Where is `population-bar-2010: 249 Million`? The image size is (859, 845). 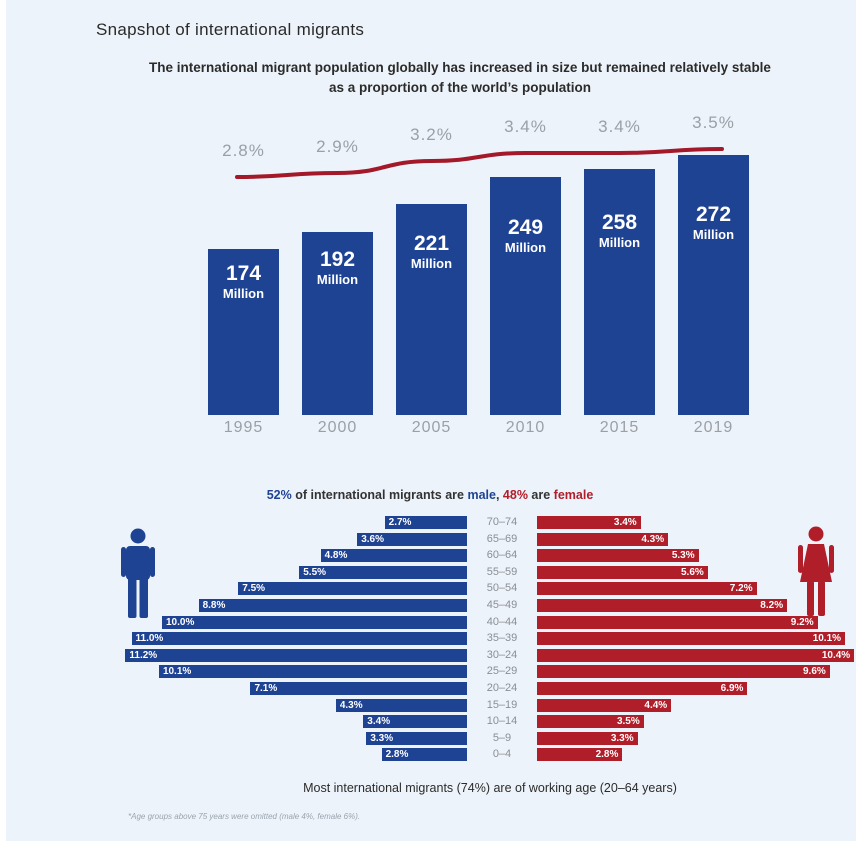
population-bar-2010: 249 Million is located at coordinates (525, 296).